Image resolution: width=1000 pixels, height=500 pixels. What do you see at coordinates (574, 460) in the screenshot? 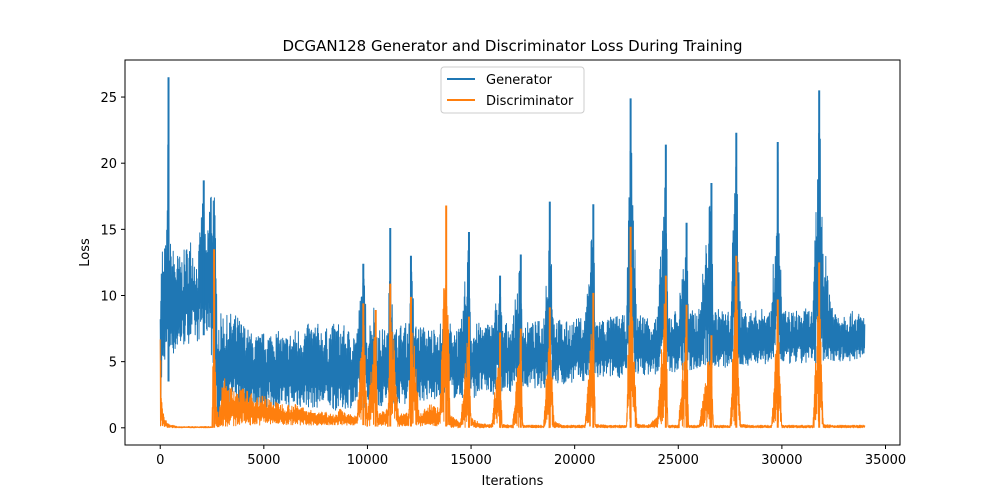
I see `x-tick-label: 20000` at bounding box center [574, 460].